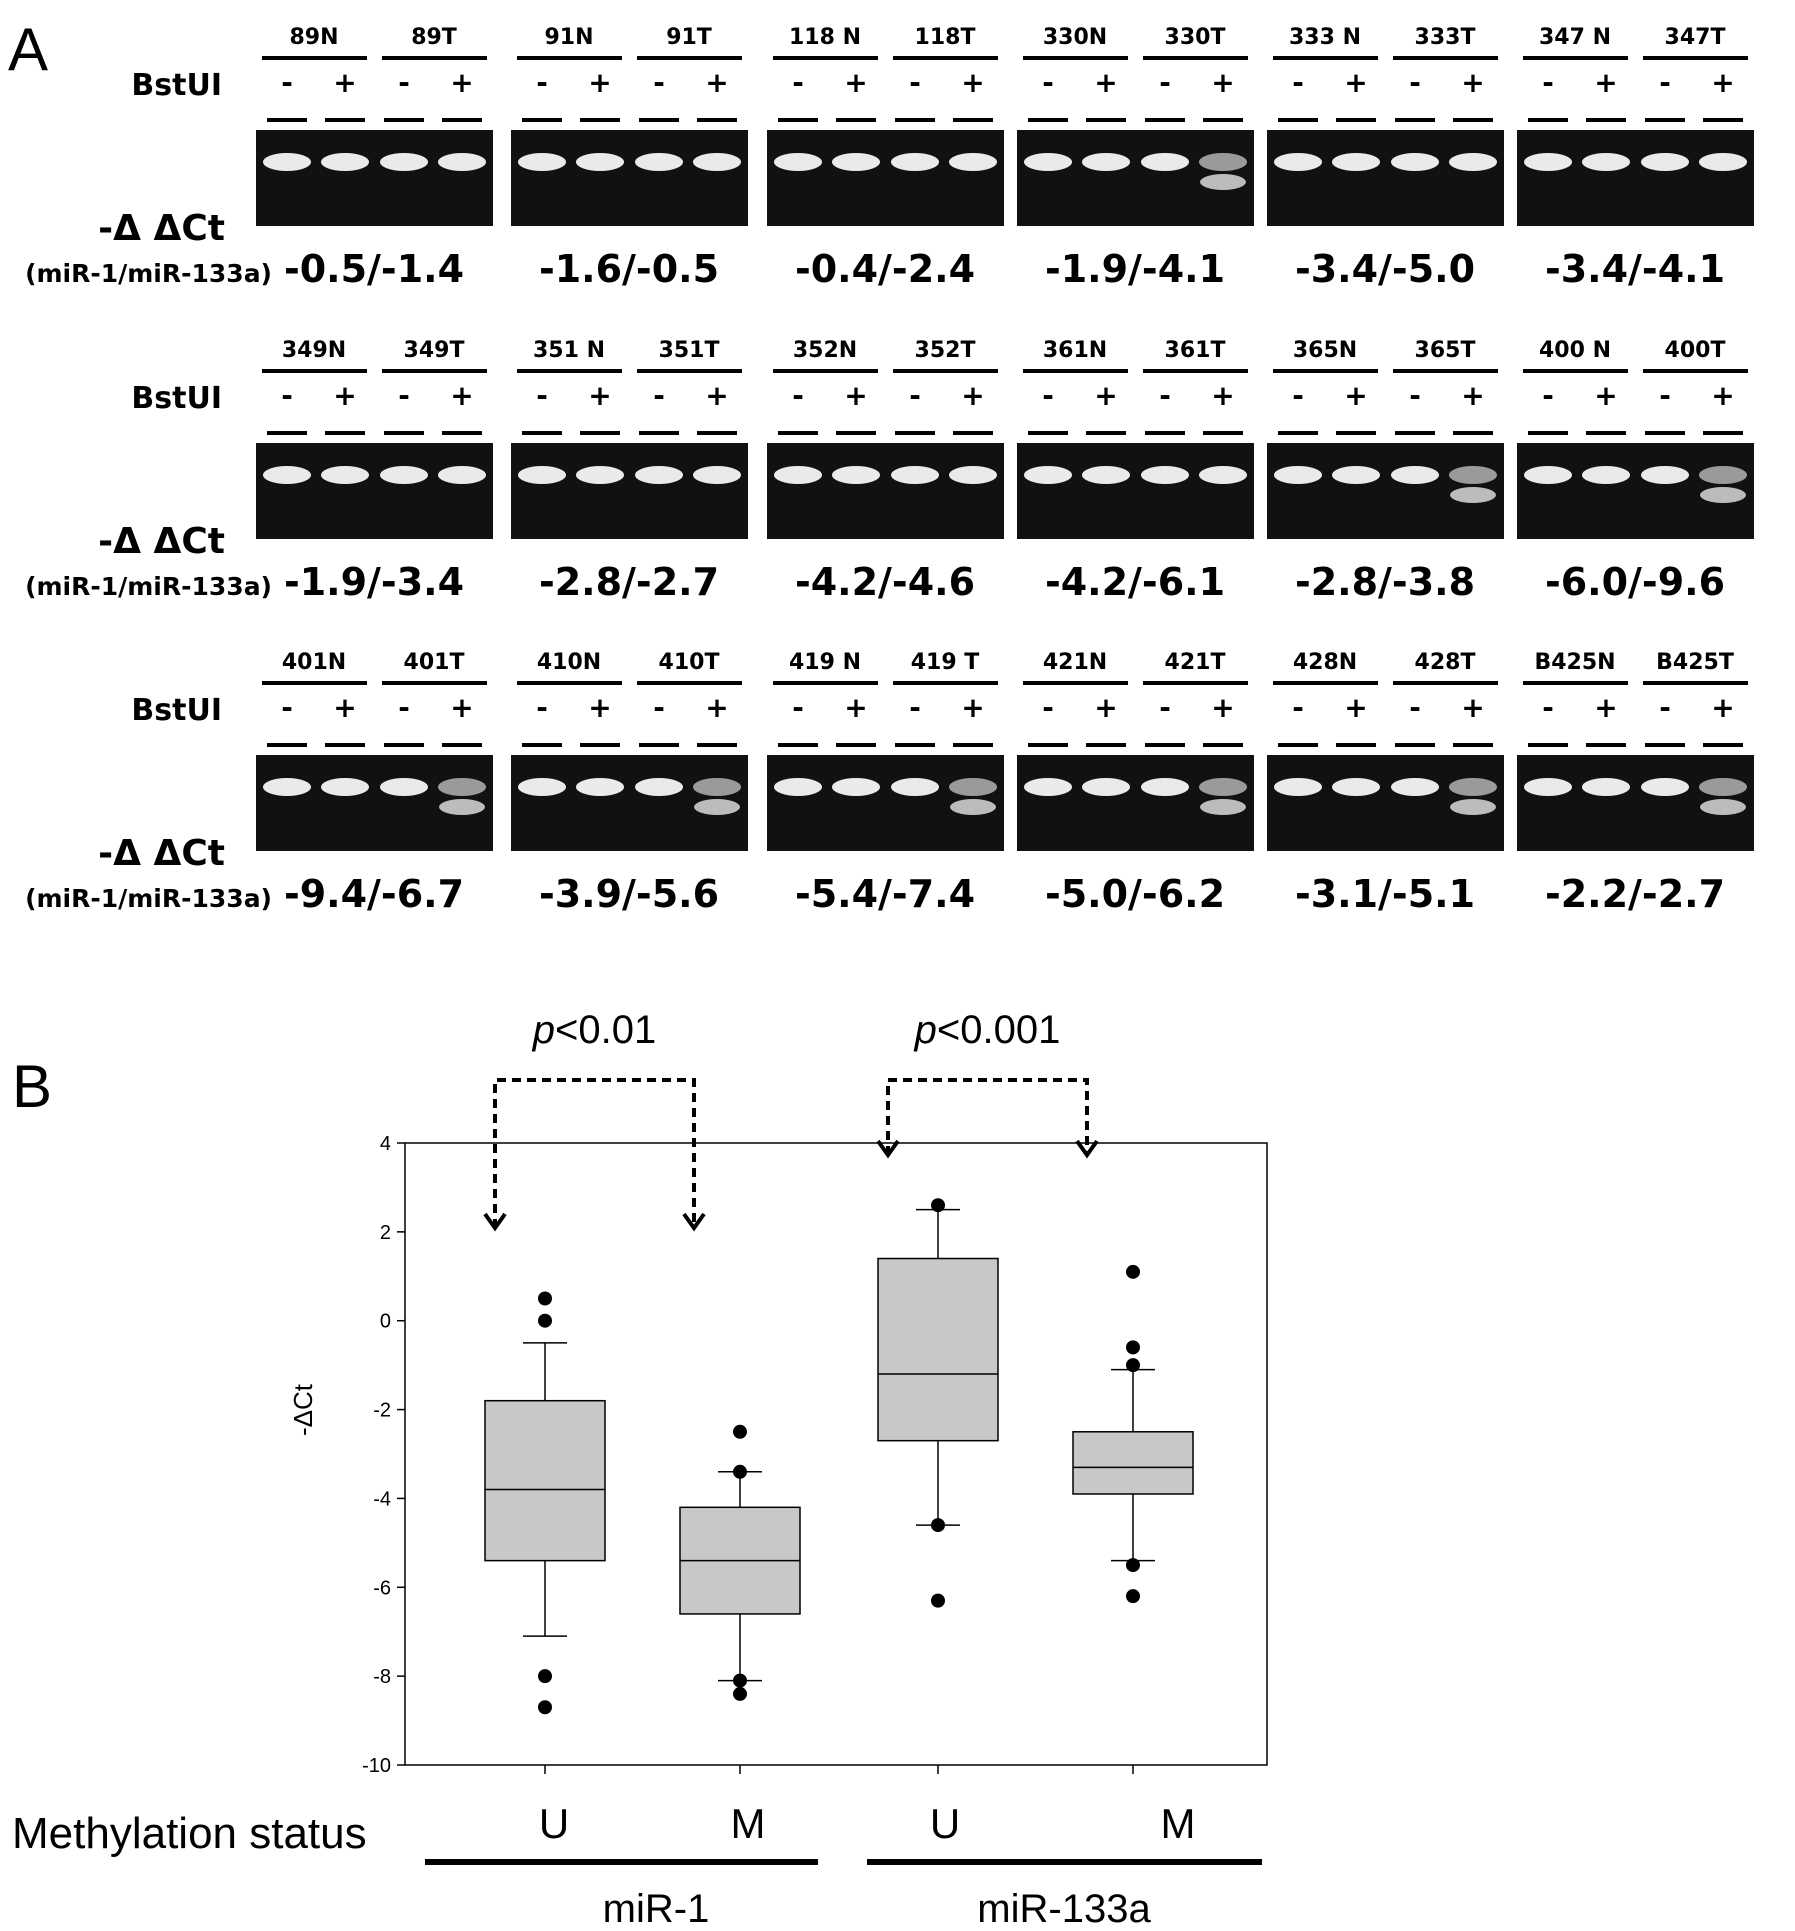 The width and height of the screenshot is (1795, 1931). Describe the element at coordinates (1695, 662) in the screenshot. I see `tumor-sample-label: B425T` at that location.